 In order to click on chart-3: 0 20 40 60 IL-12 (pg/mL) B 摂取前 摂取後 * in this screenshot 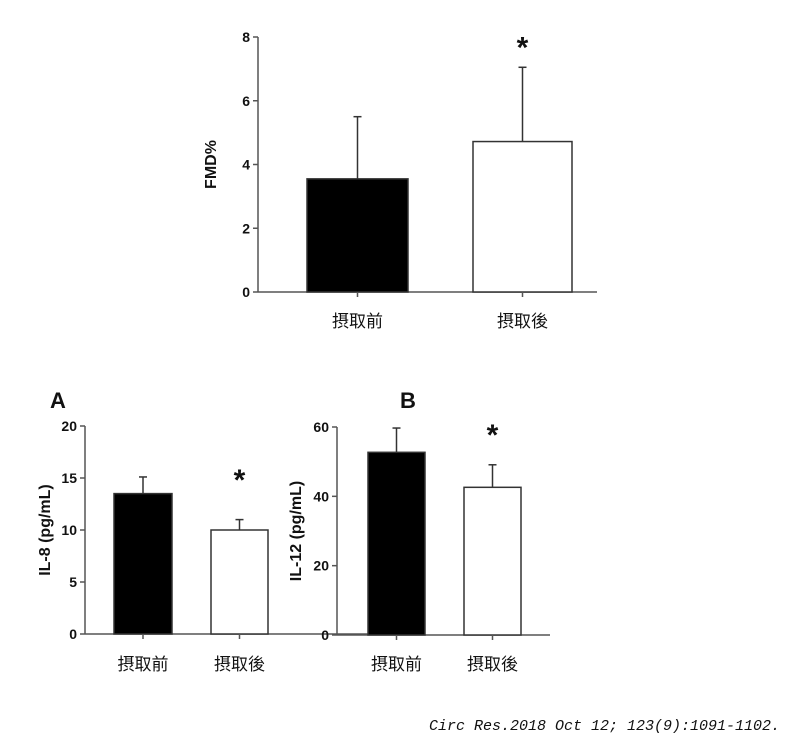, I will do `click(419, 531)`.